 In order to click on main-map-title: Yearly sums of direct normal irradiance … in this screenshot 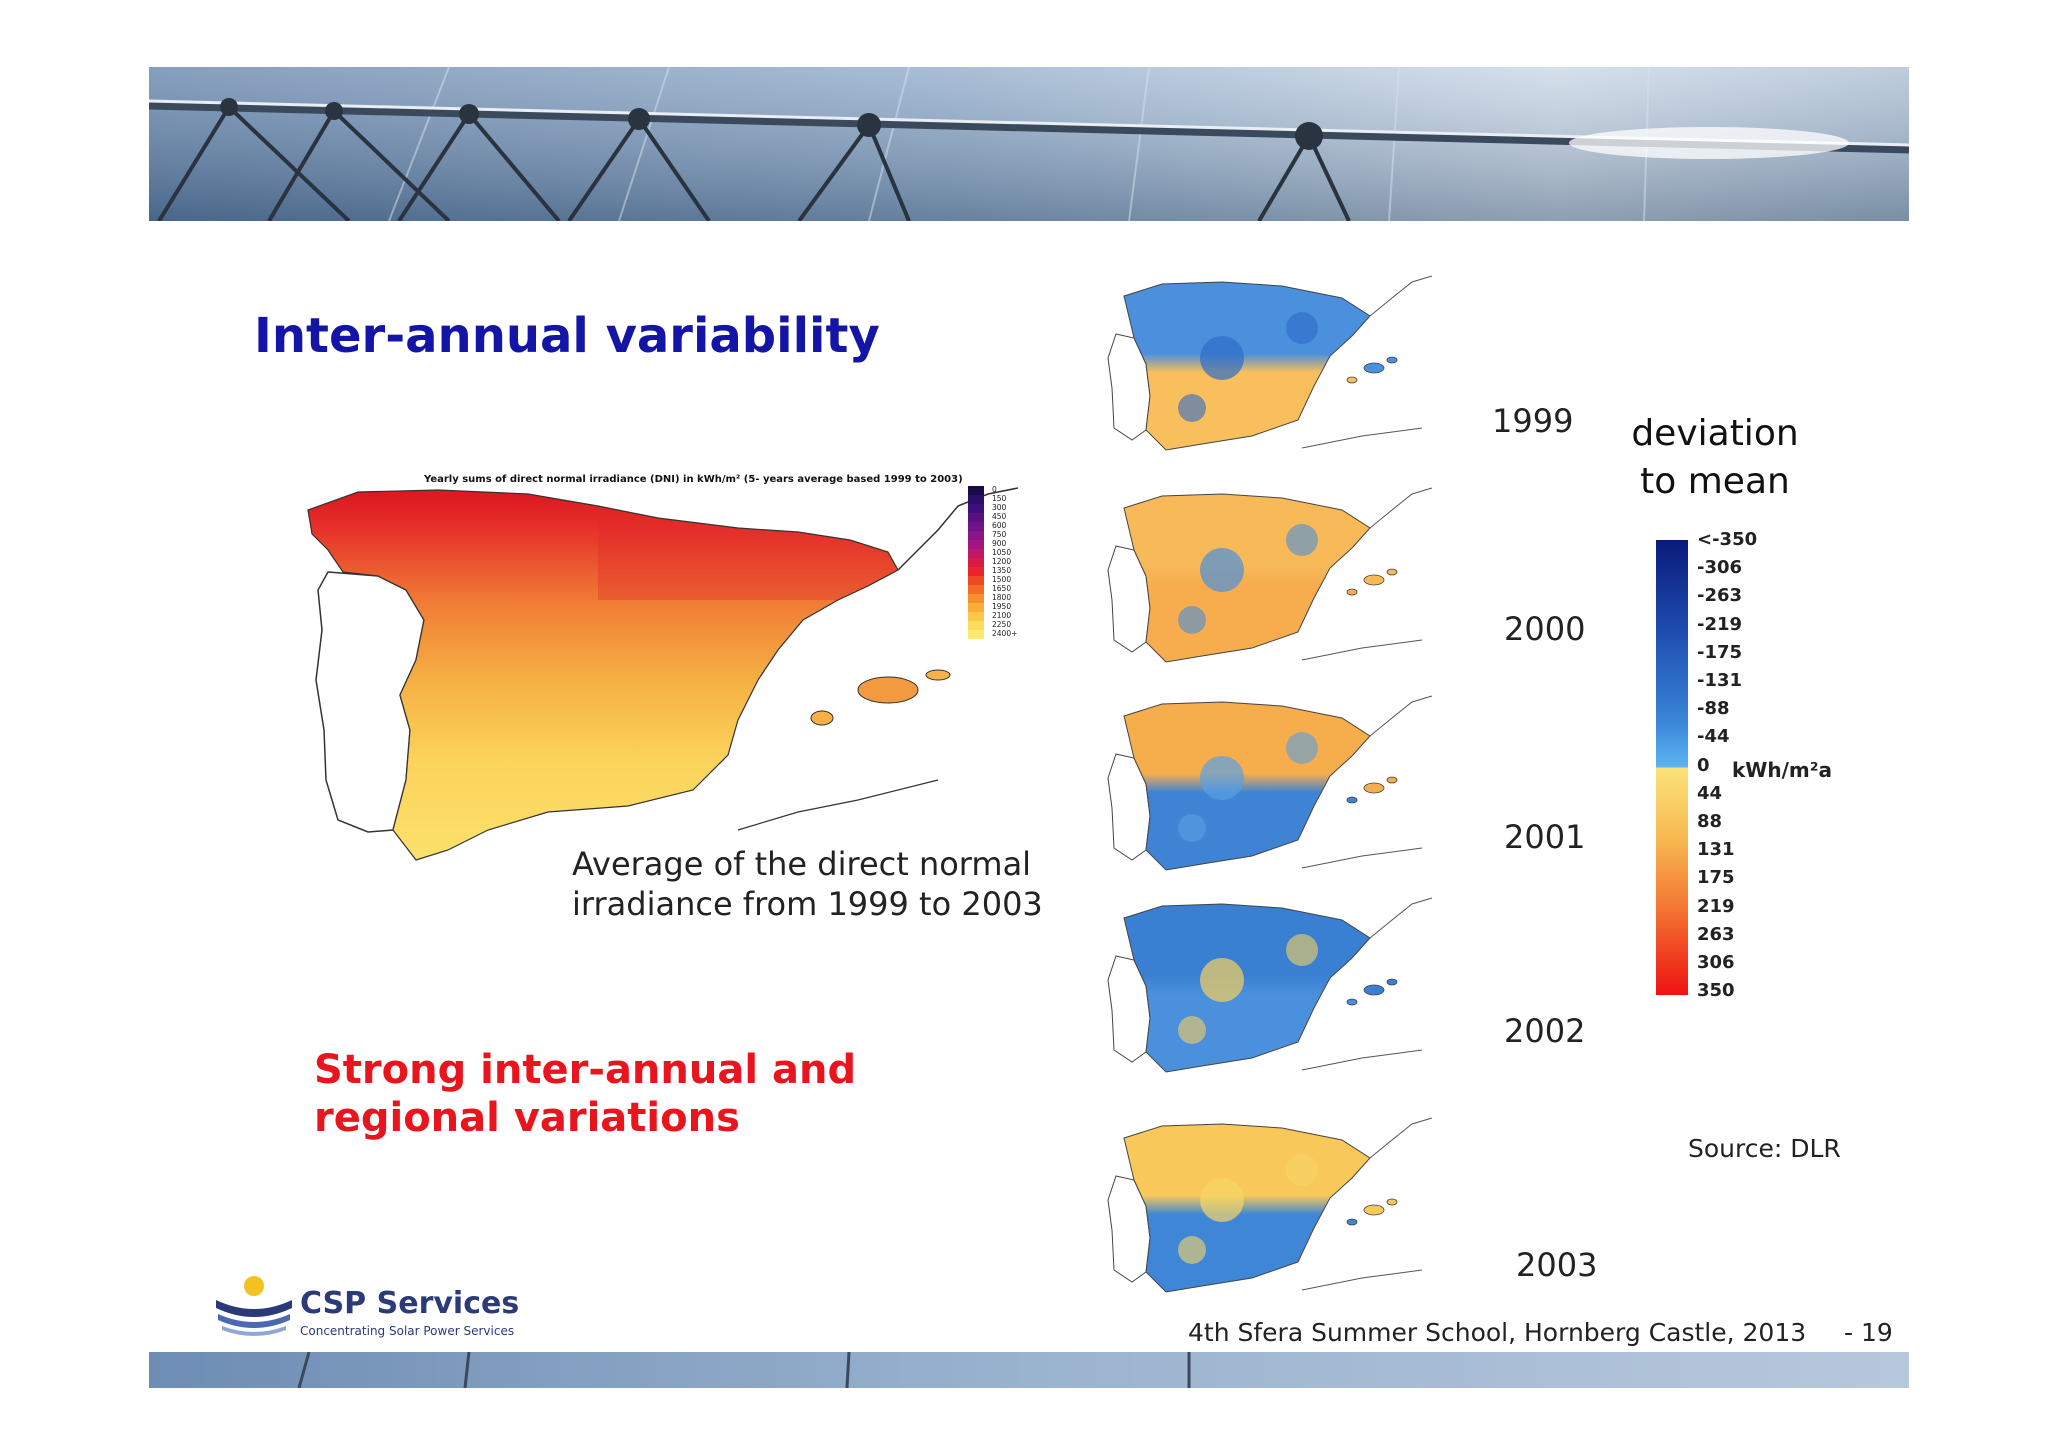, I will do `click(693, 479)`.